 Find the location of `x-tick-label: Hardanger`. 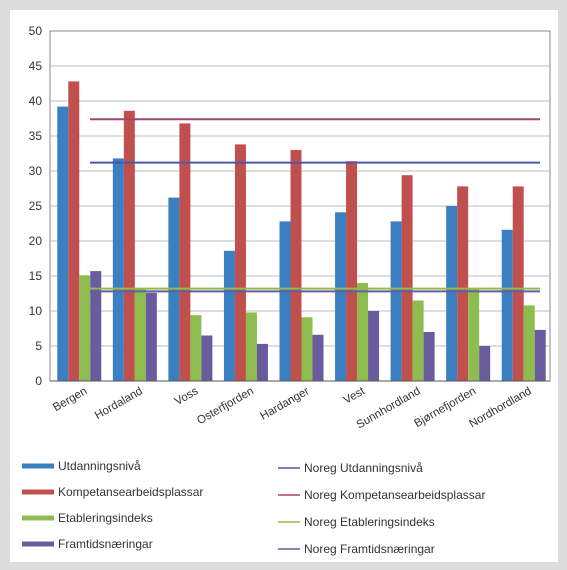

x-tick-label: Hardanger is located at coordinates (284, 404).